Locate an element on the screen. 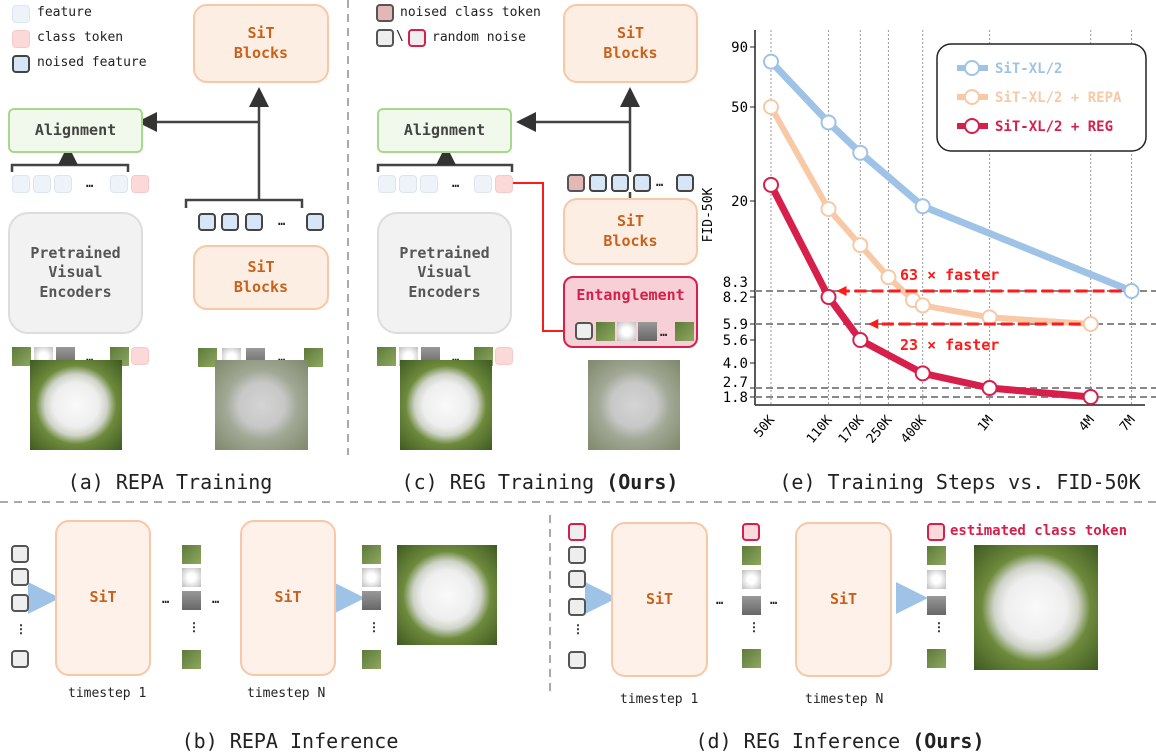 This screenshot has width=1156, height=755. sit-blocks-top-a: SiT Blocks is located at coordinates (261, 43).